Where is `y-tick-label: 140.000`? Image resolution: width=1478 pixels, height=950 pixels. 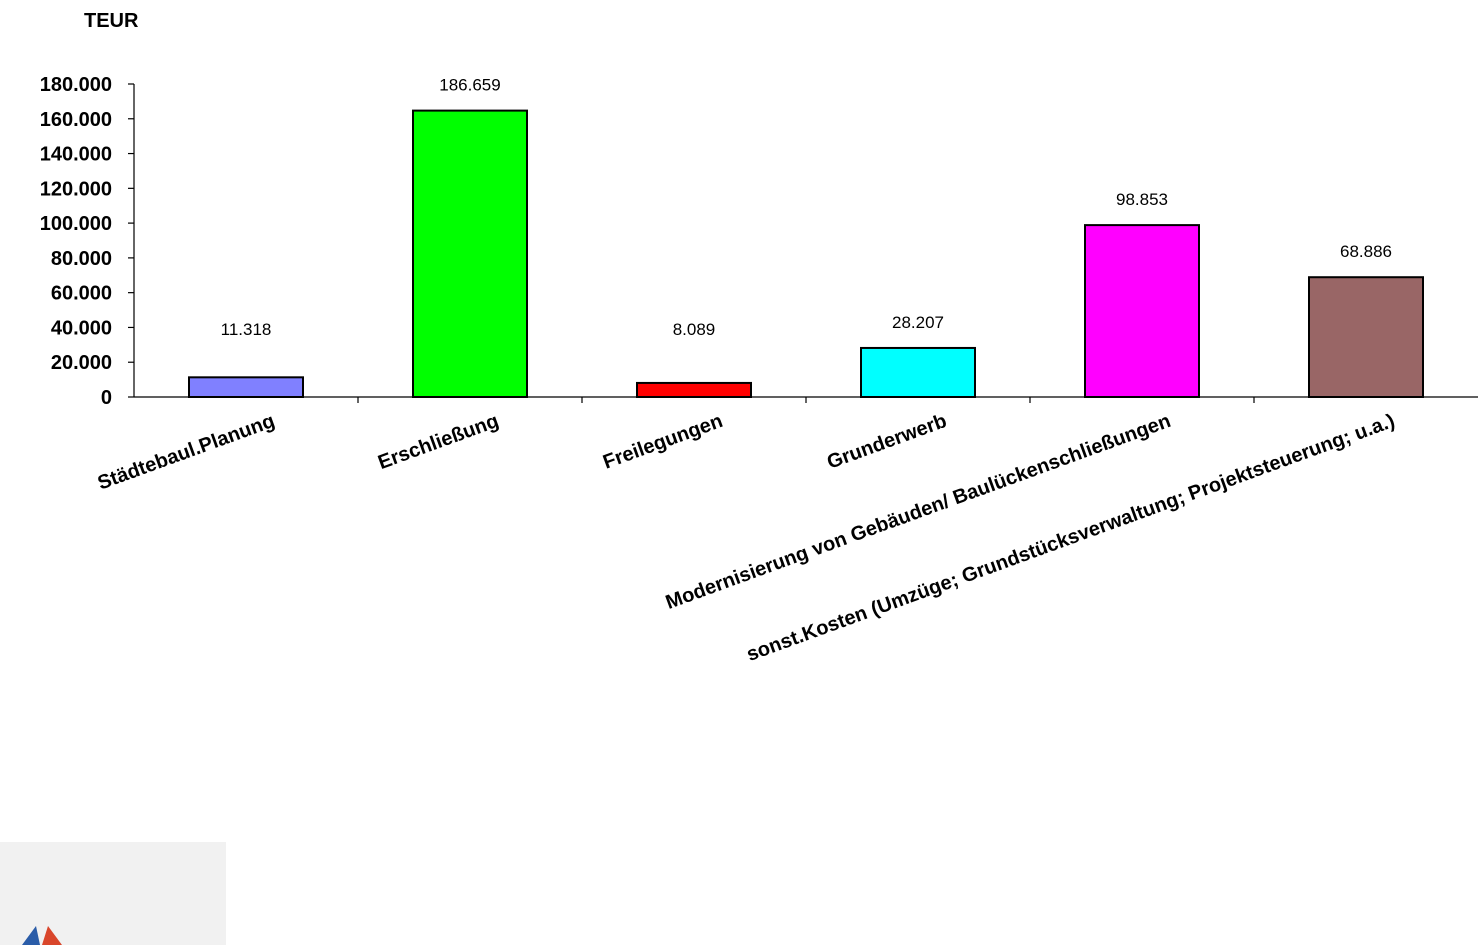 y-tick-label: 140.000 is located at coordinates (76, 155).